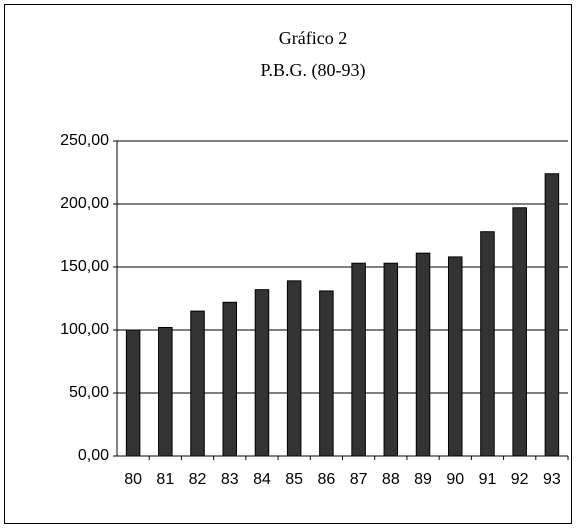  What do you see at coordinates (552, 479) in the screenshot?
I see `x-tick-label: 93` at bounding box center [552, 479].